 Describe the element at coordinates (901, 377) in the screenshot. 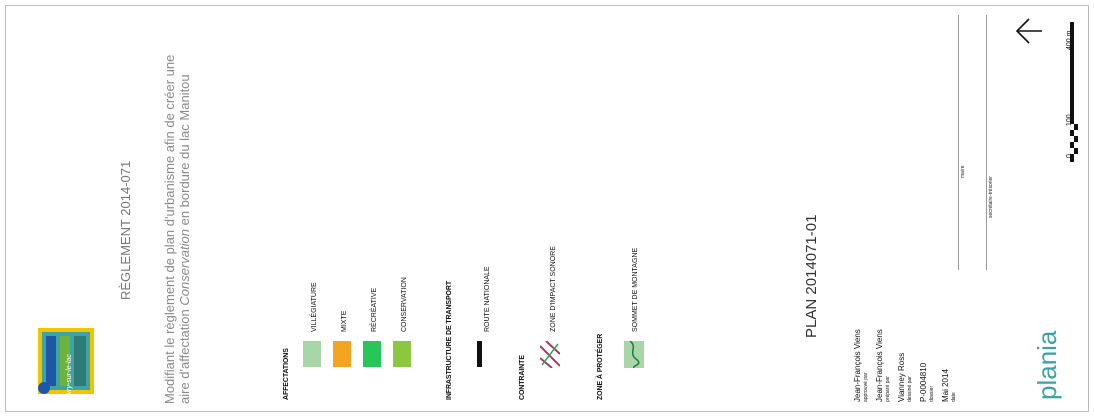

I see `drafter-name: Vianney Ross` at that location.